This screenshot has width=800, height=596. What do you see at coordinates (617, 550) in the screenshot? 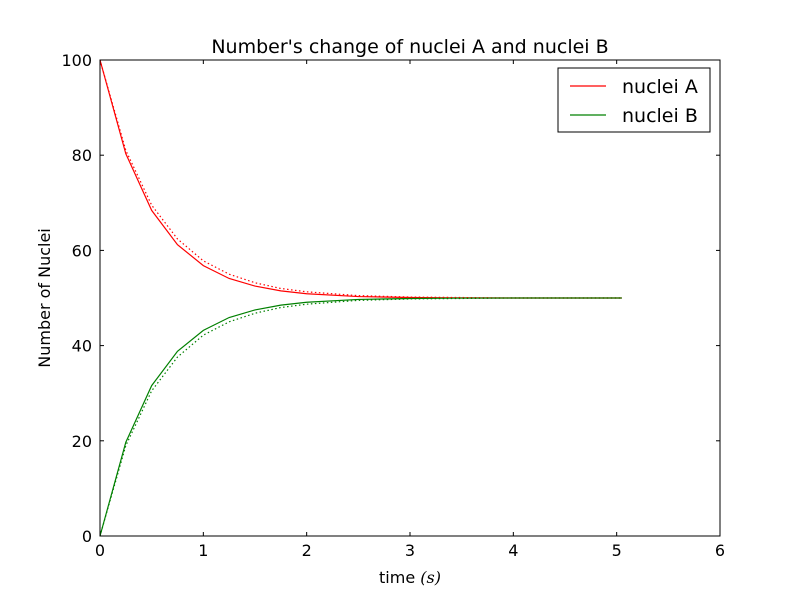
I see `x-tick-label: 5` at bounding box center [617, 550].